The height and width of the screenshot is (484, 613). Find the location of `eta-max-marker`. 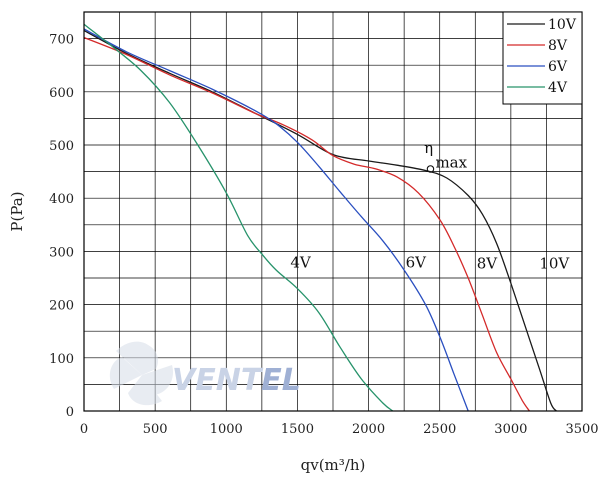

eta-max-marker is located at coordinates (430, 169).